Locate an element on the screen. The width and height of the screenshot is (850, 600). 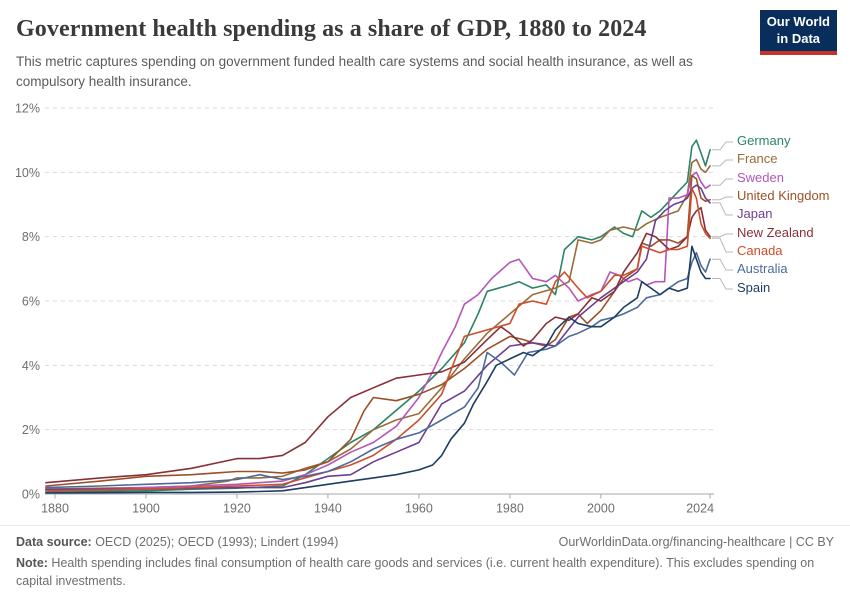
x-axis-tick-label: 2024 is located at coordinates (700, 509).